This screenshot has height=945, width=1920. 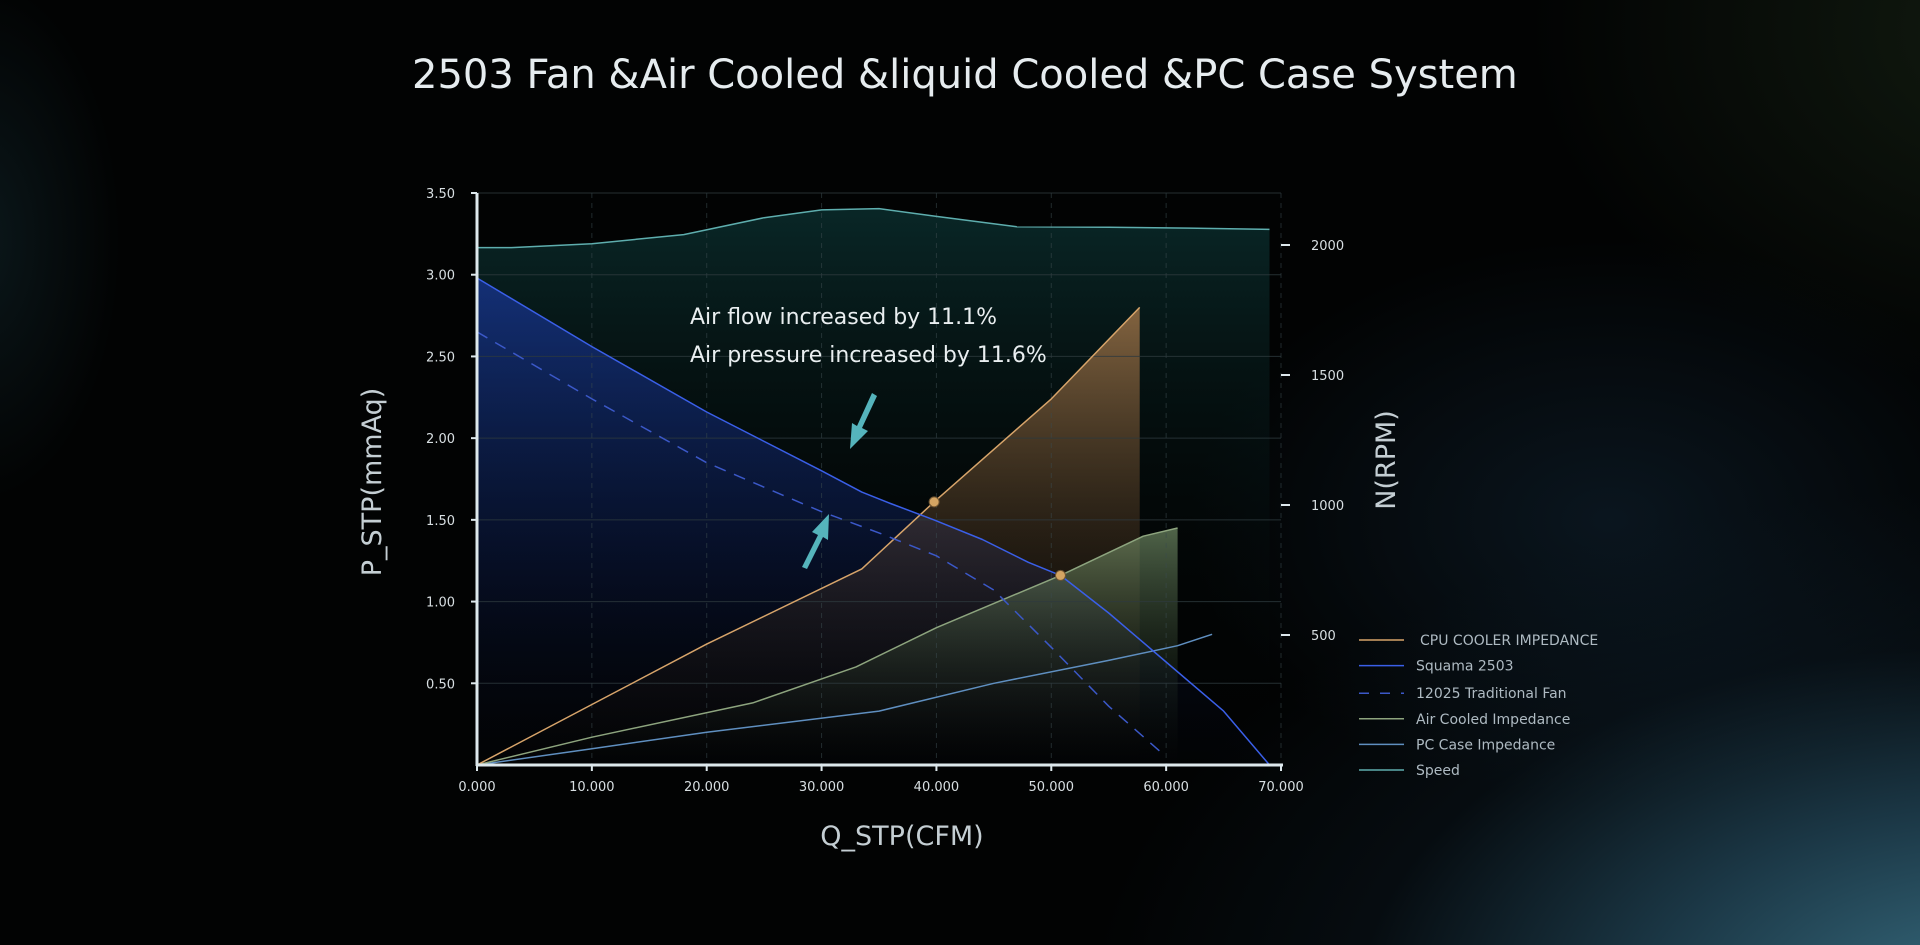 I want to click on y2-tick-label: 500, so click(x=1323, y=636).